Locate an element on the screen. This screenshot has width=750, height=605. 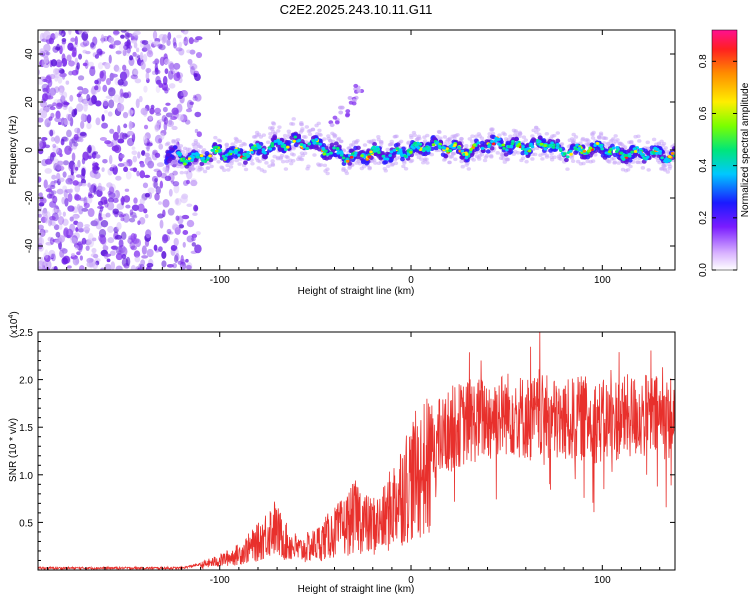
snr-y-tick-label: 1.5 is located at coordinates (26, 428).